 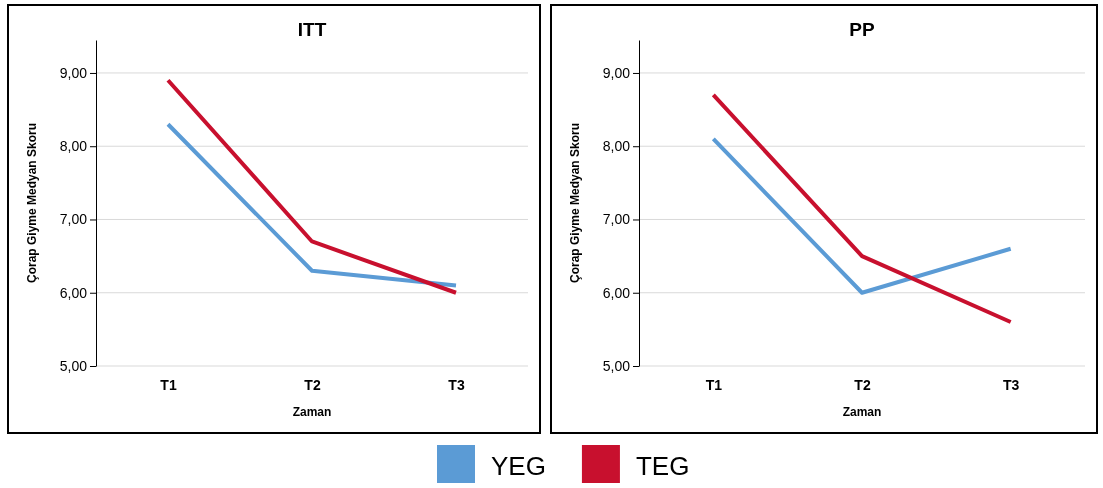 What do you see at coordinates (662, 466) in the screenshot?
I see `legend-label: TEG` at bounding box center [662, 466].